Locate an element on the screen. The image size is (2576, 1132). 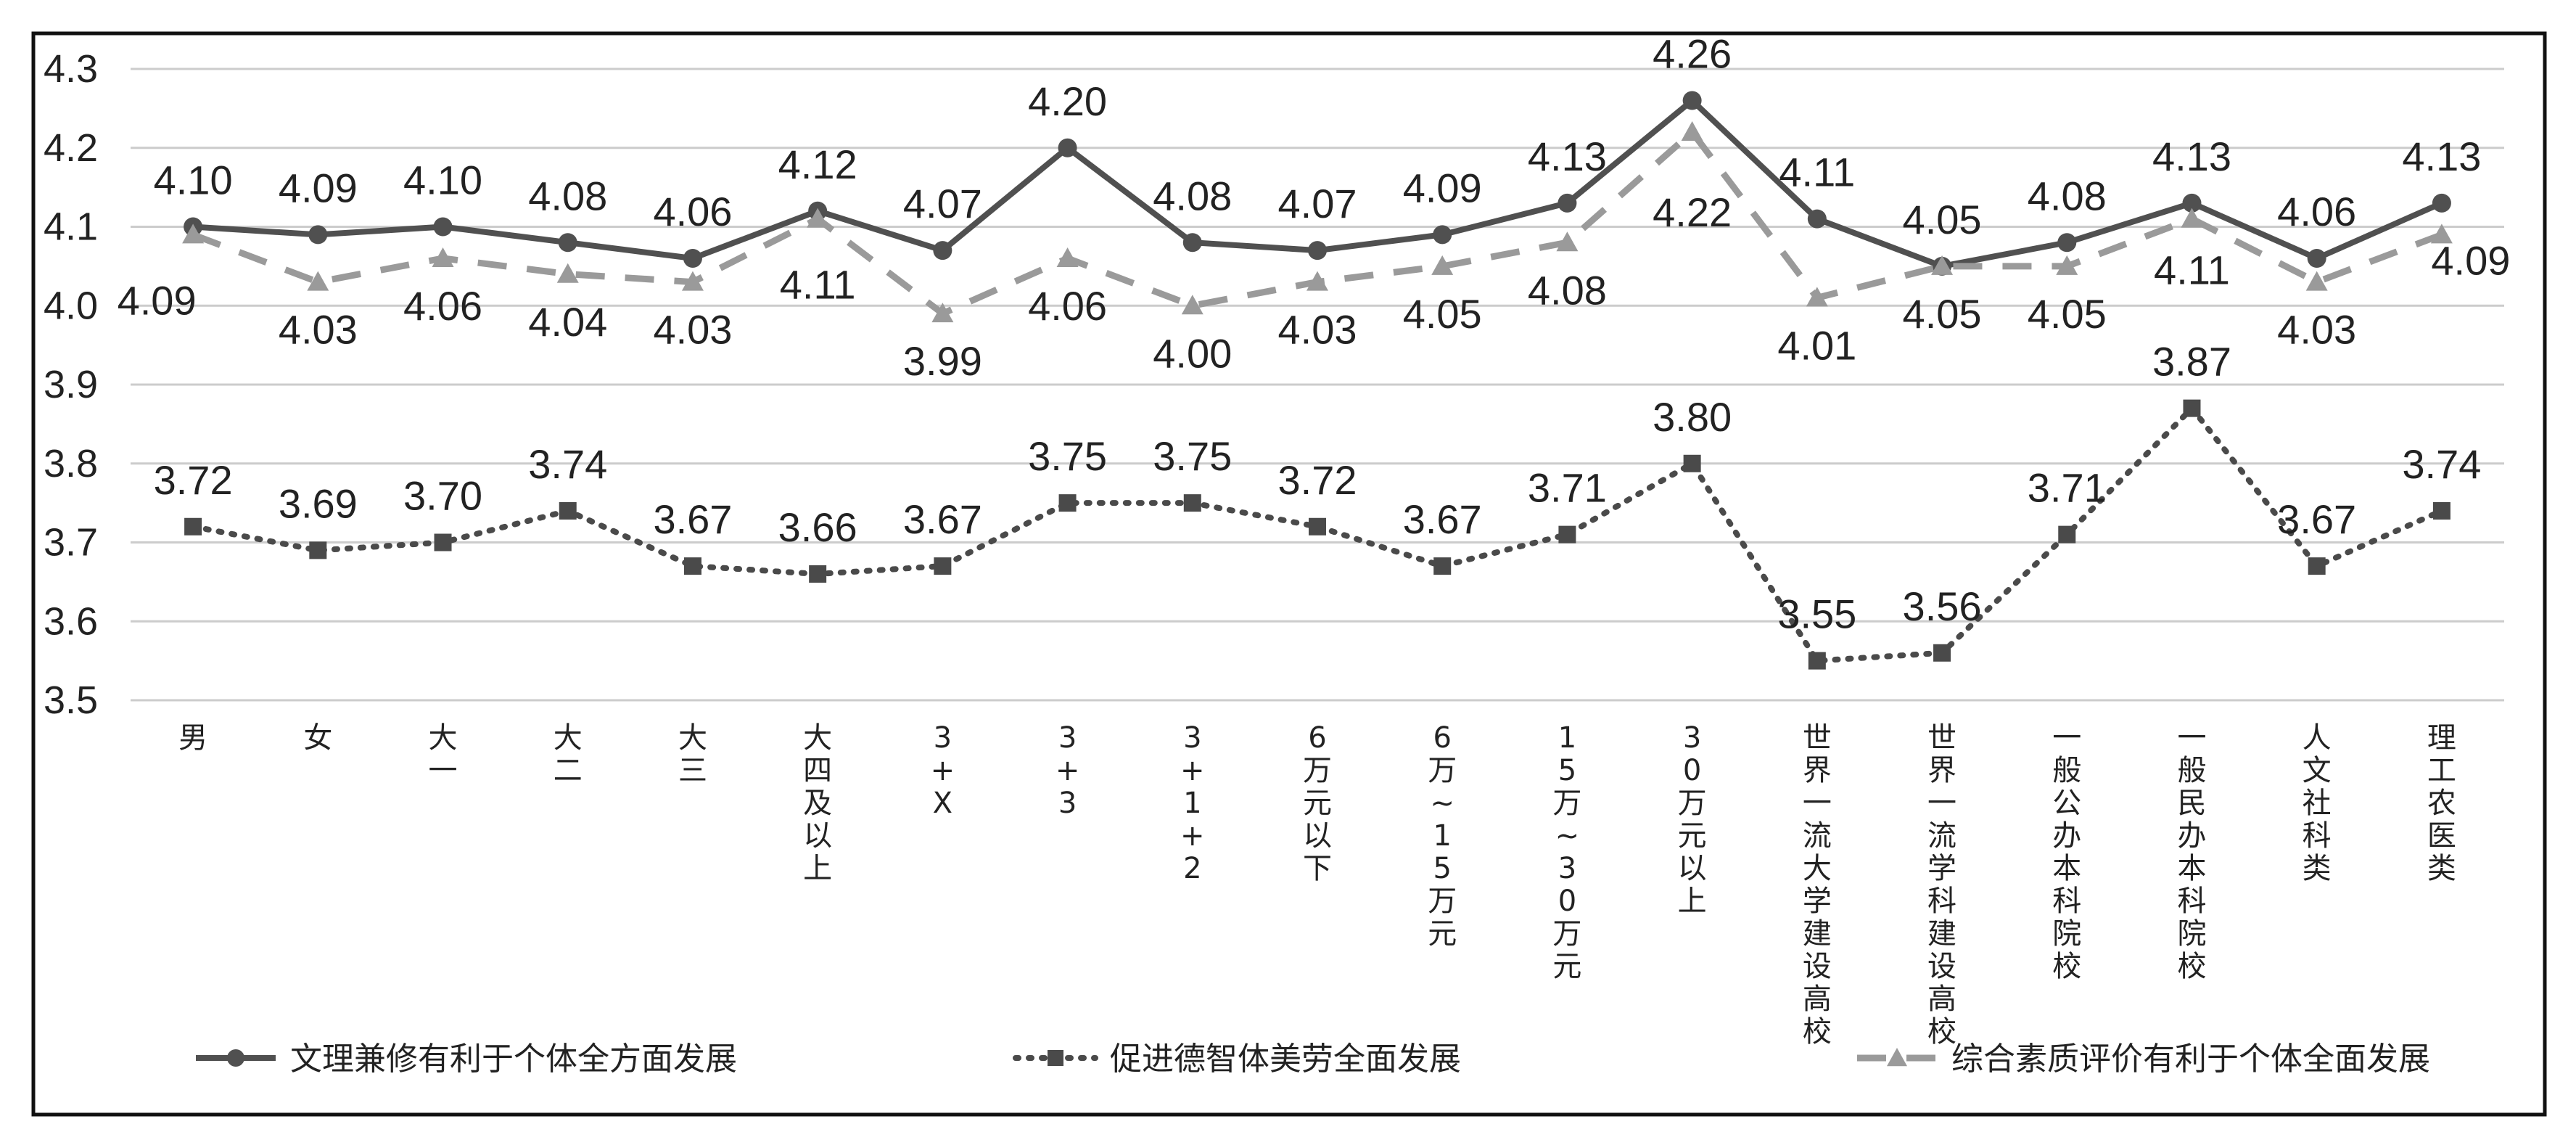
data-label: 4.00 is located at coordinates (1192, 353).